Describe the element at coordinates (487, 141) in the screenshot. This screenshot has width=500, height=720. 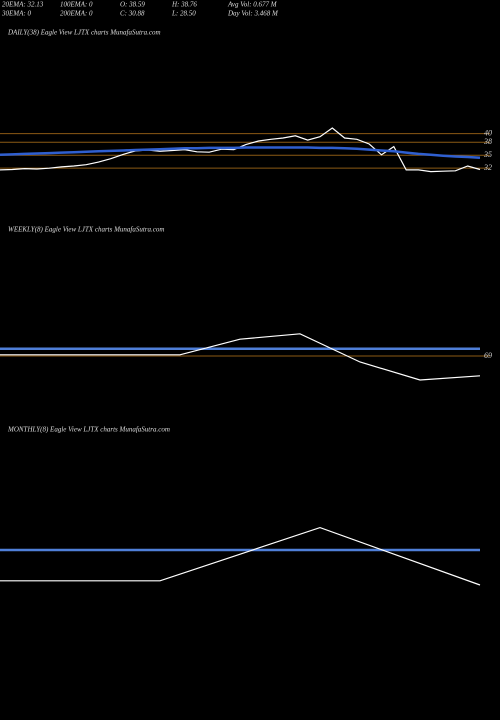
I see `y-tick-label: 38` at that location.